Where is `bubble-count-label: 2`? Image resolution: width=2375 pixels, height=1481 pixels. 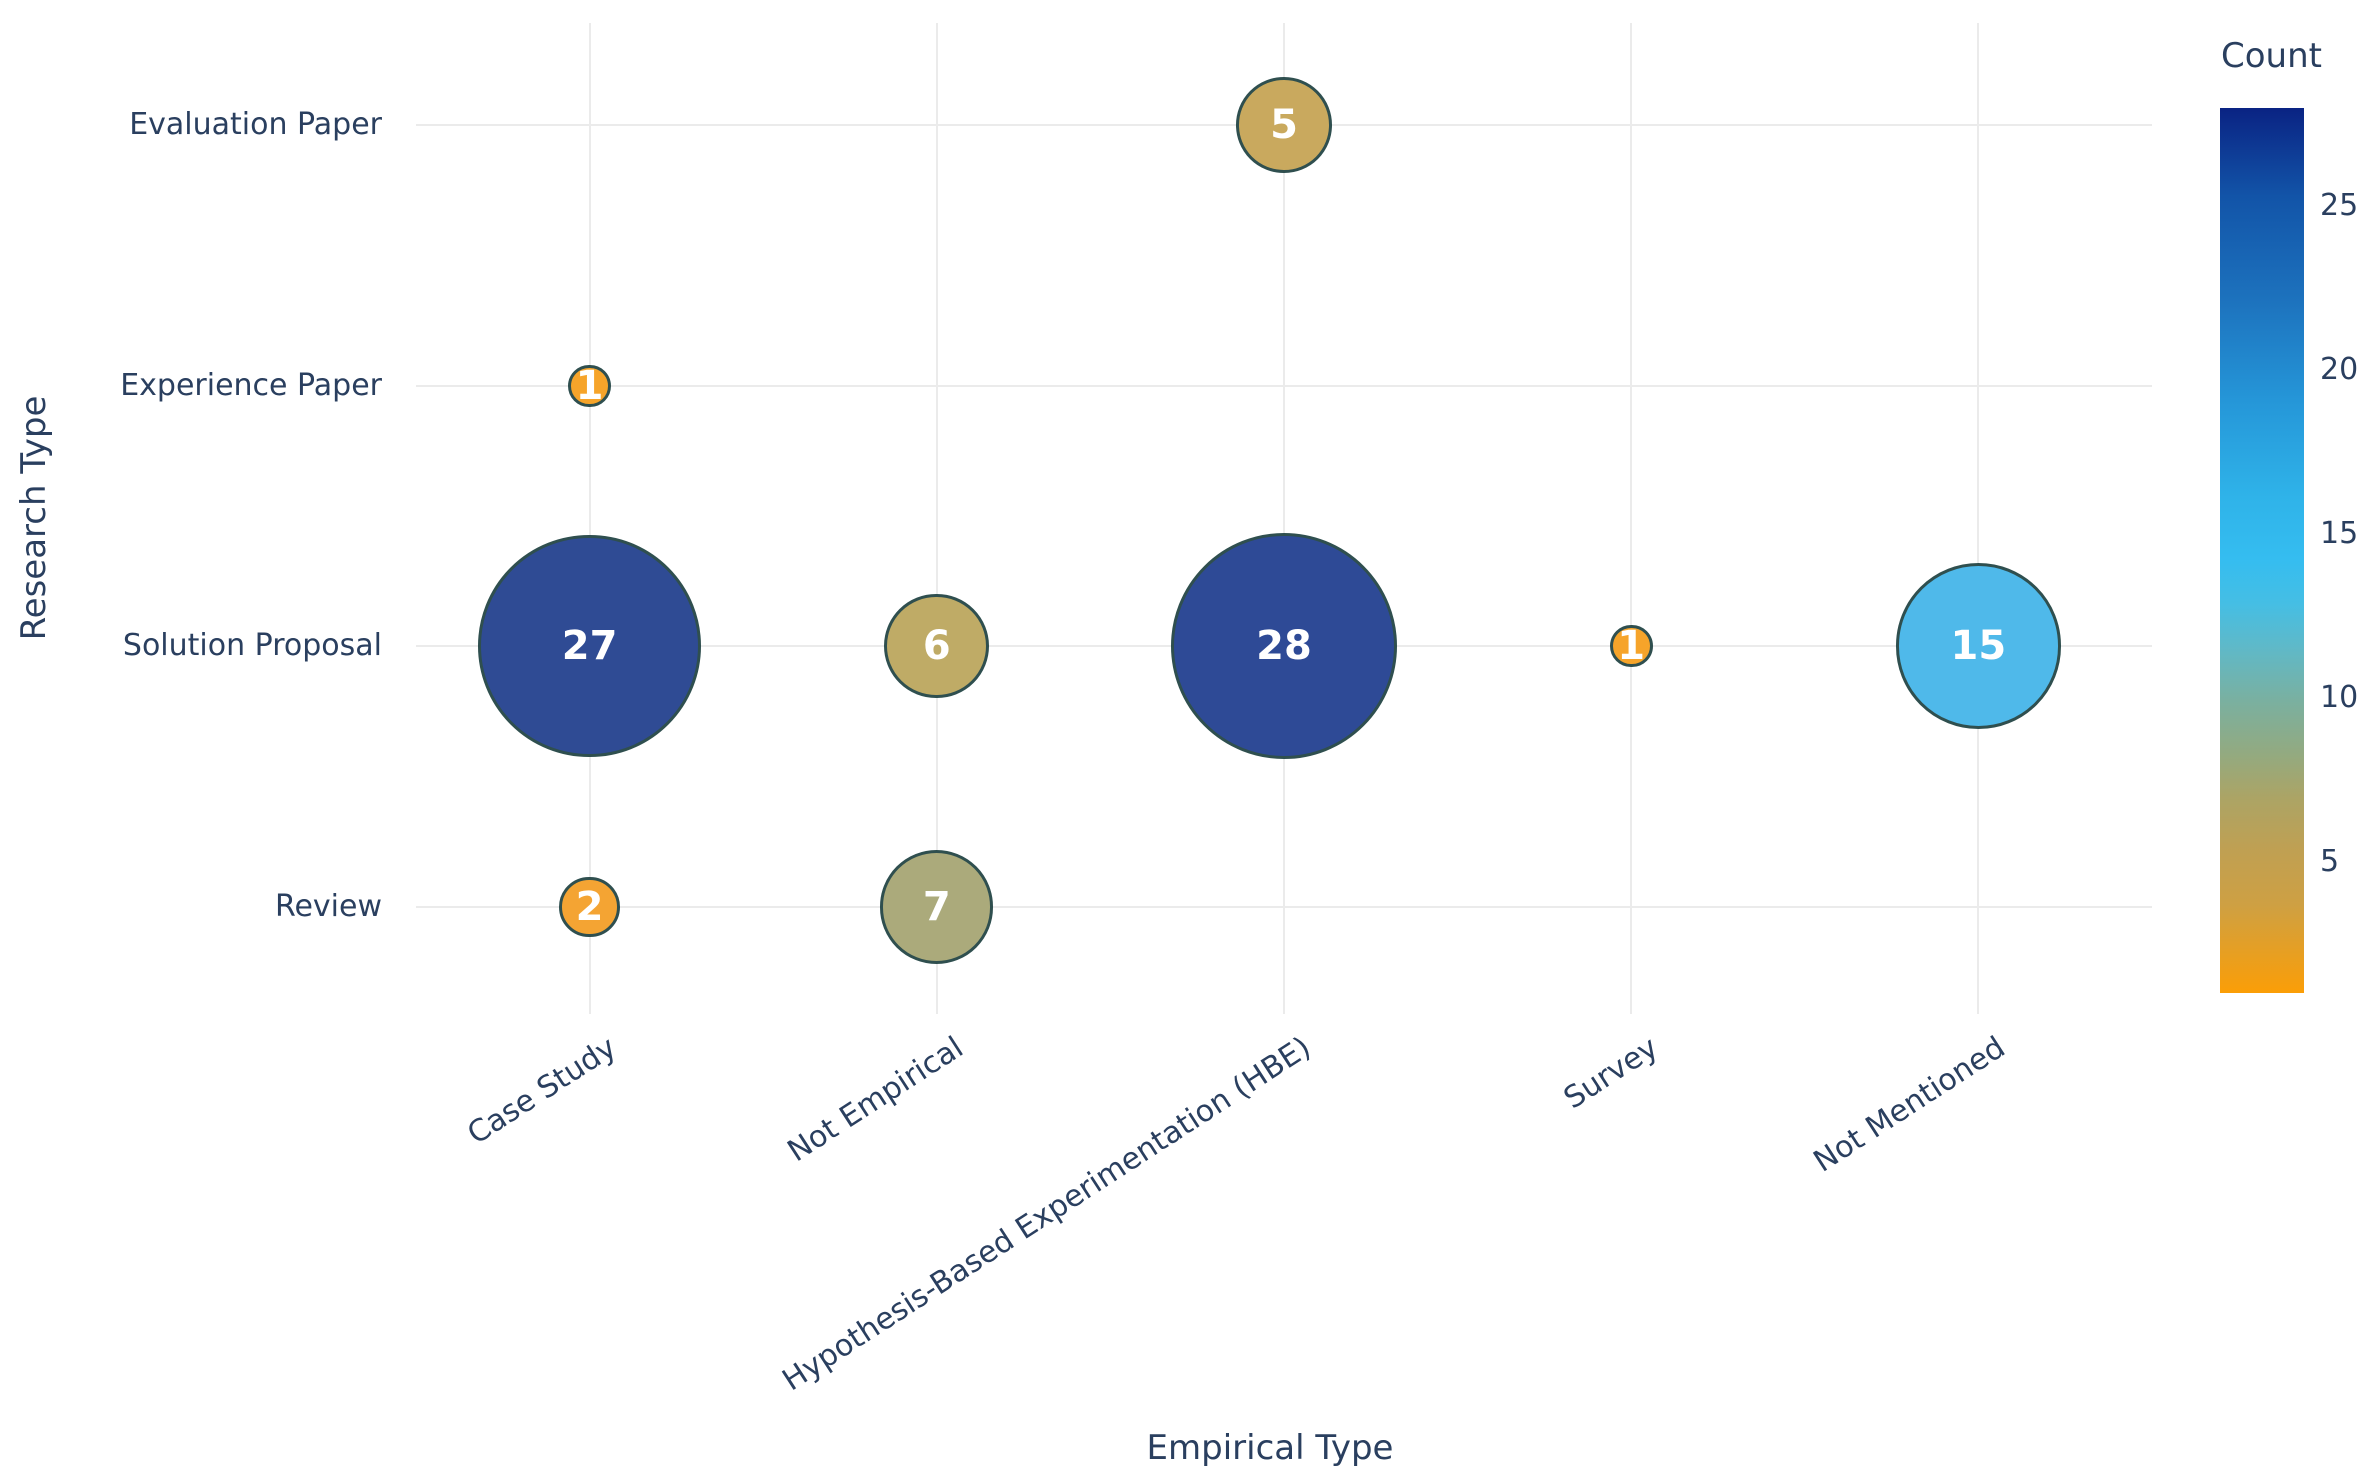
bubble-count-label: 2 is located at coordinates (589, 906).